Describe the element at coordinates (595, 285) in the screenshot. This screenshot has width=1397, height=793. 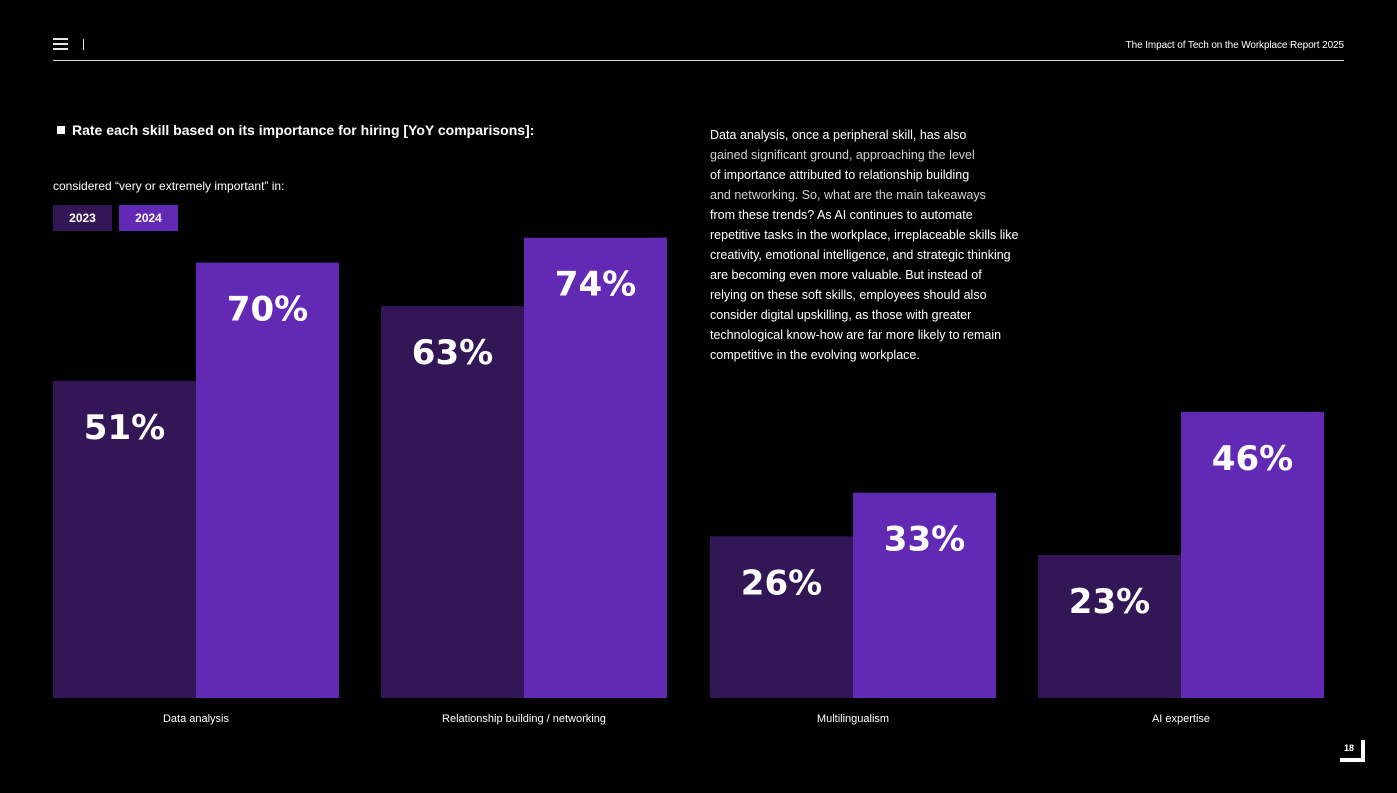
I see `data-label-2024-1: 74%` at that location.